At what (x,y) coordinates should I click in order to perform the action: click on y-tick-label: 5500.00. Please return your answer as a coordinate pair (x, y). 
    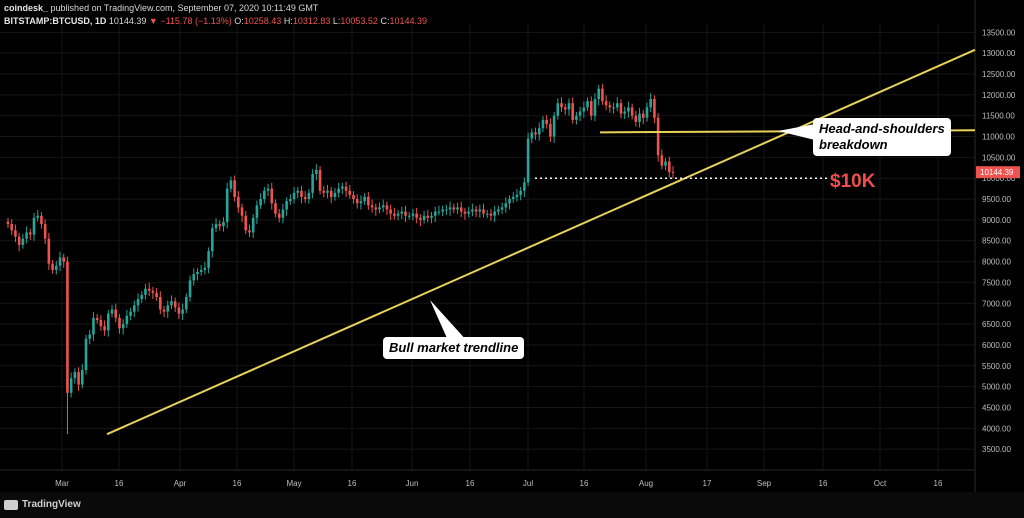
    Looking at the image, I should click on (996, 366).